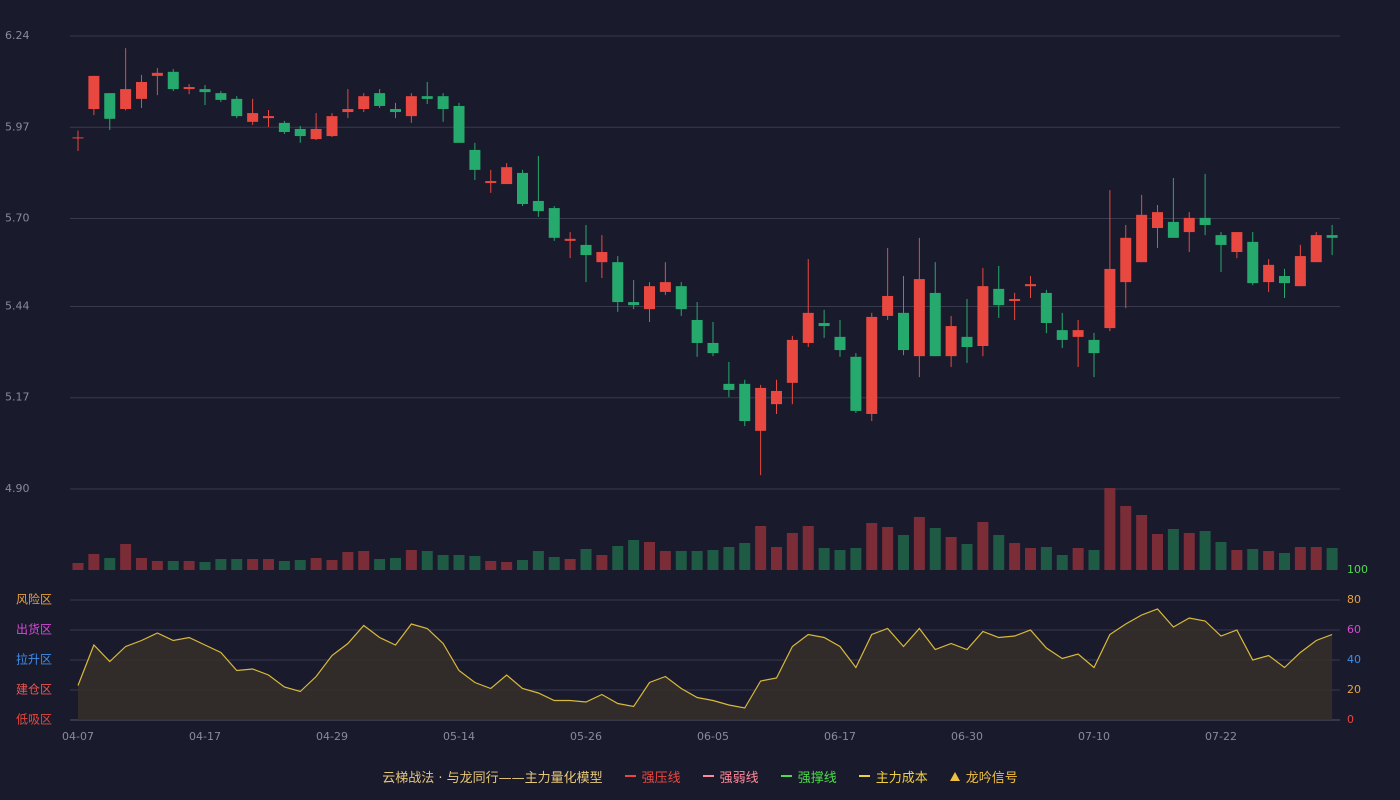 This screenshot has width=1400, height=800. What do you see at coordinates (1354, 599) in the screenshot?
I see `y2-tick-label: 80` at bounding box center [1354, 599].